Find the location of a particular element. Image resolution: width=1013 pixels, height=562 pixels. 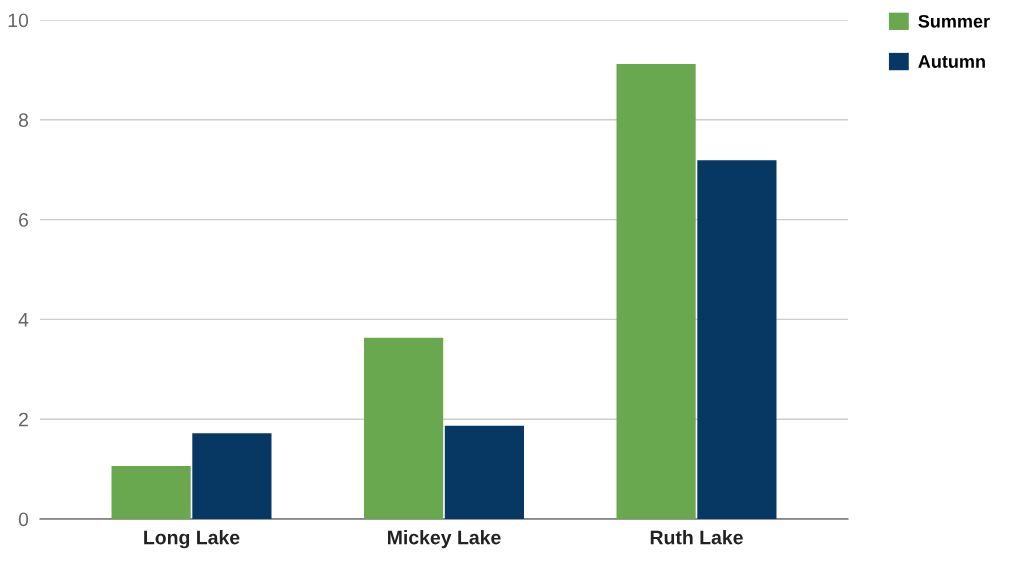

x-tick-label: Long Lake is located at coordinates (192, 539).